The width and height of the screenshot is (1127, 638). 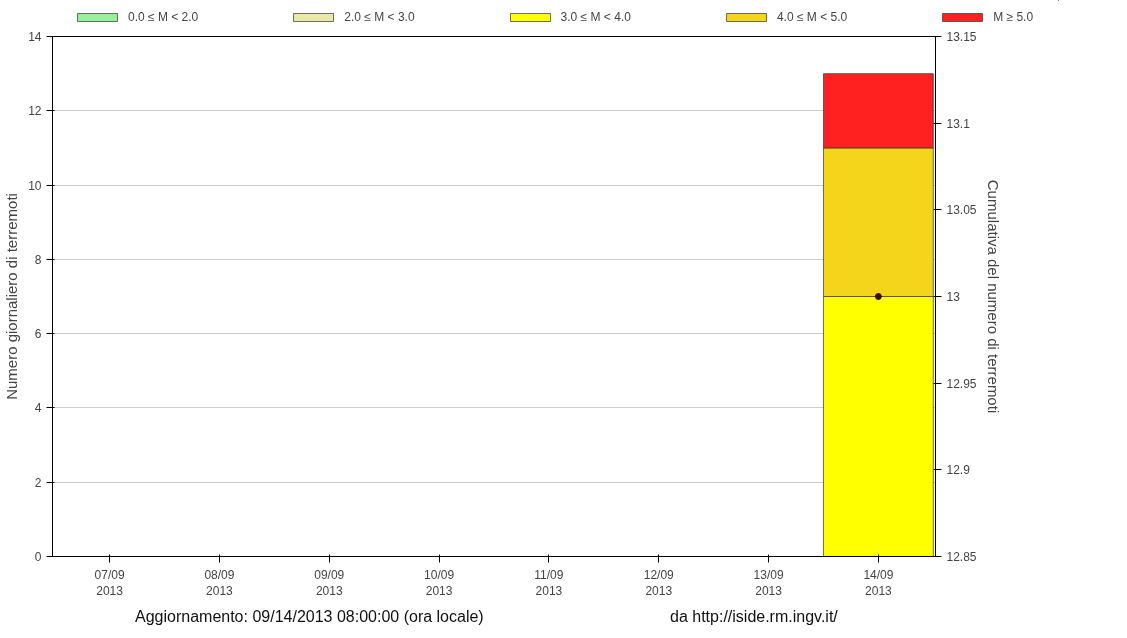 I want to click on x-tick-label: 11/09 2013, so click(x=549, y=583).